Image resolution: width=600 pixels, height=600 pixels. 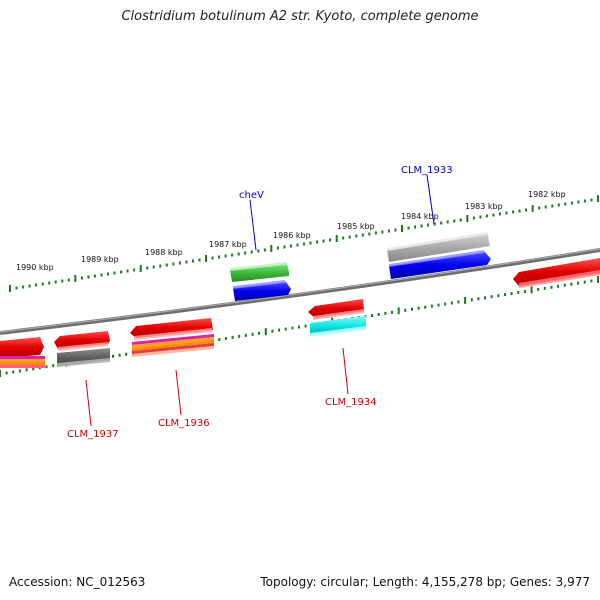 What do you see at coordinates (427, 170) in the screenshot?
I see `gene-label-clm-1933: CLM_1933` at bounding box center [427, 170].